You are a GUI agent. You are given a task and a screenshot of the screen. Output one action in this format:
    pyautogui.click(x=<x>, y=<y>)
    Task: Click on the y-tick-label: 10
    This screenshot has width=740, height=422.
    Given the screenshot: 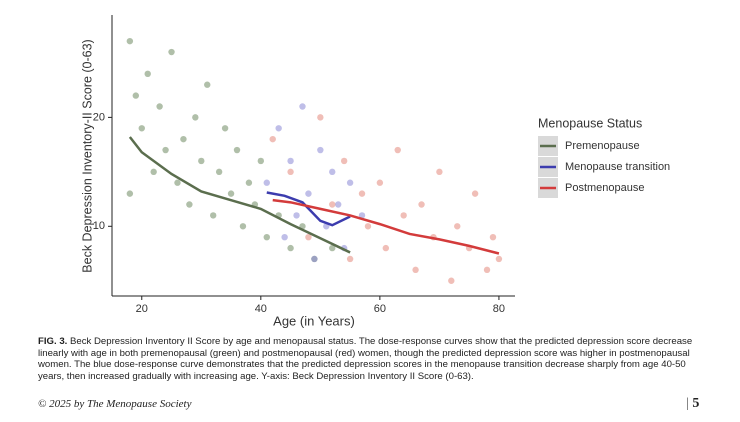 What is the action you would take?
    pyautogui.click(x=99, y=226)
    